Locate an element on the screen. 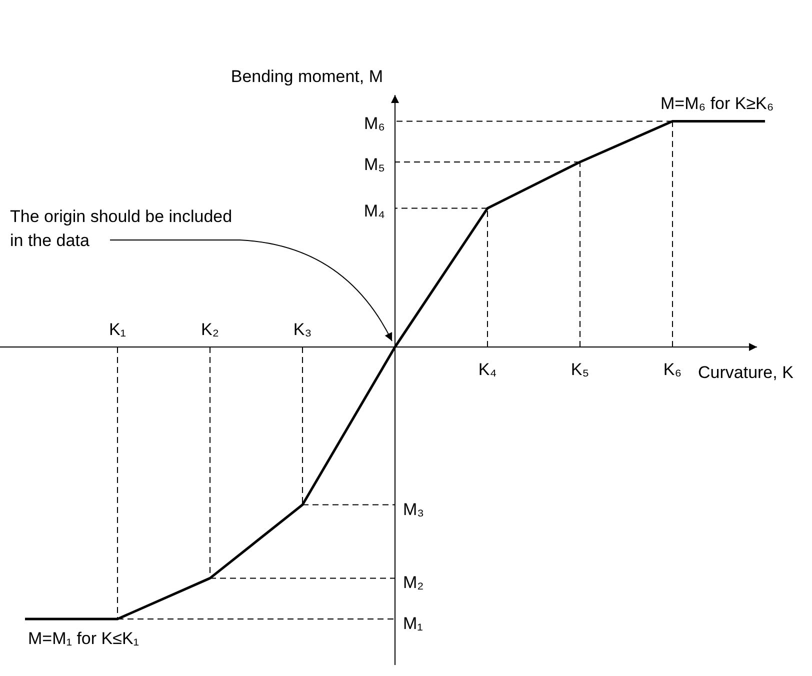 The width and height of the screenshot is (812, 676). annotation: M₁ is located at coordinates (413, 623).